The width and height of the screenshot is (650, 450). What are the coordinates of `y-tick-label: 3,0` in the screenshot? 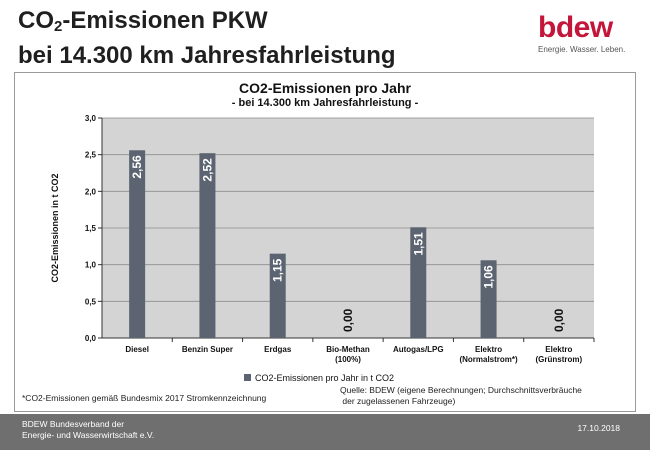 It's located at (91, 118).